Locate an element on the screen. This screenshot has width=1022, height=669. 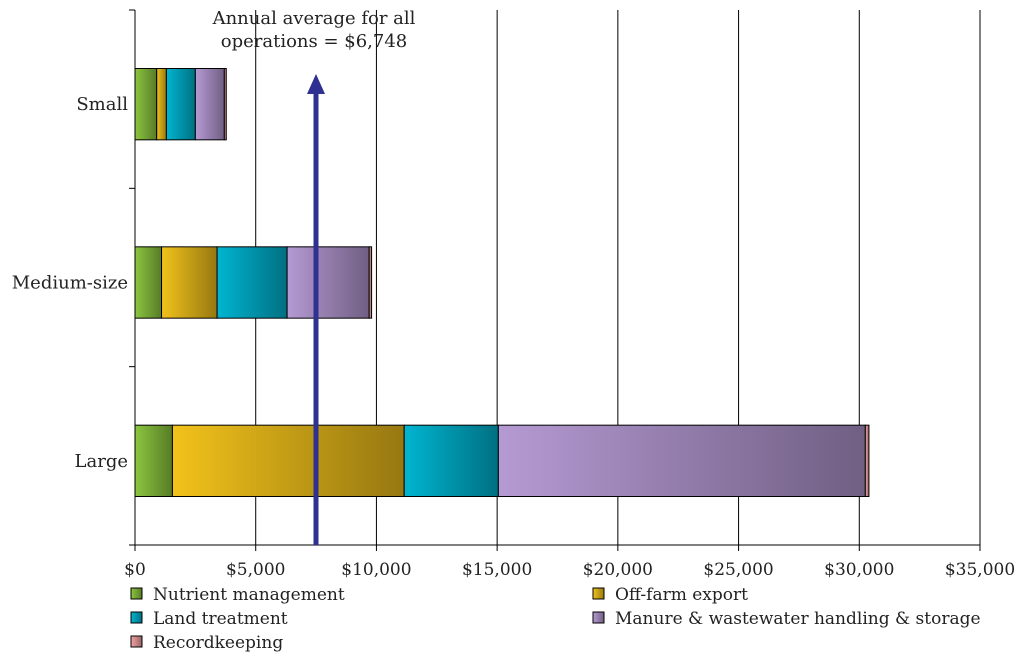
category-label: Large is located at coordinates (101, 461).